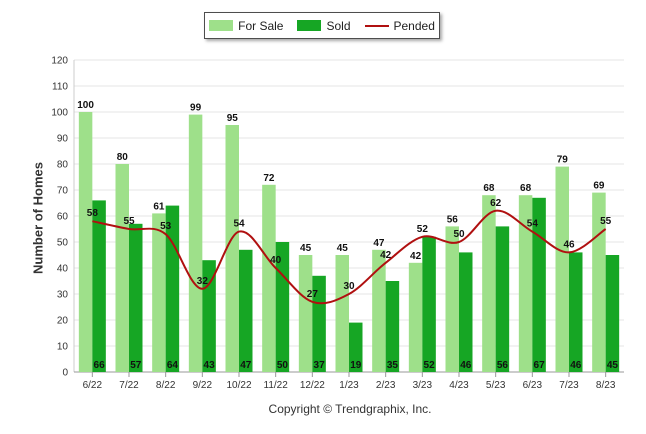  Describe the element at coordinates (238, 385) in the screenshot. I see `x-tick-label: 10/22` at that location.